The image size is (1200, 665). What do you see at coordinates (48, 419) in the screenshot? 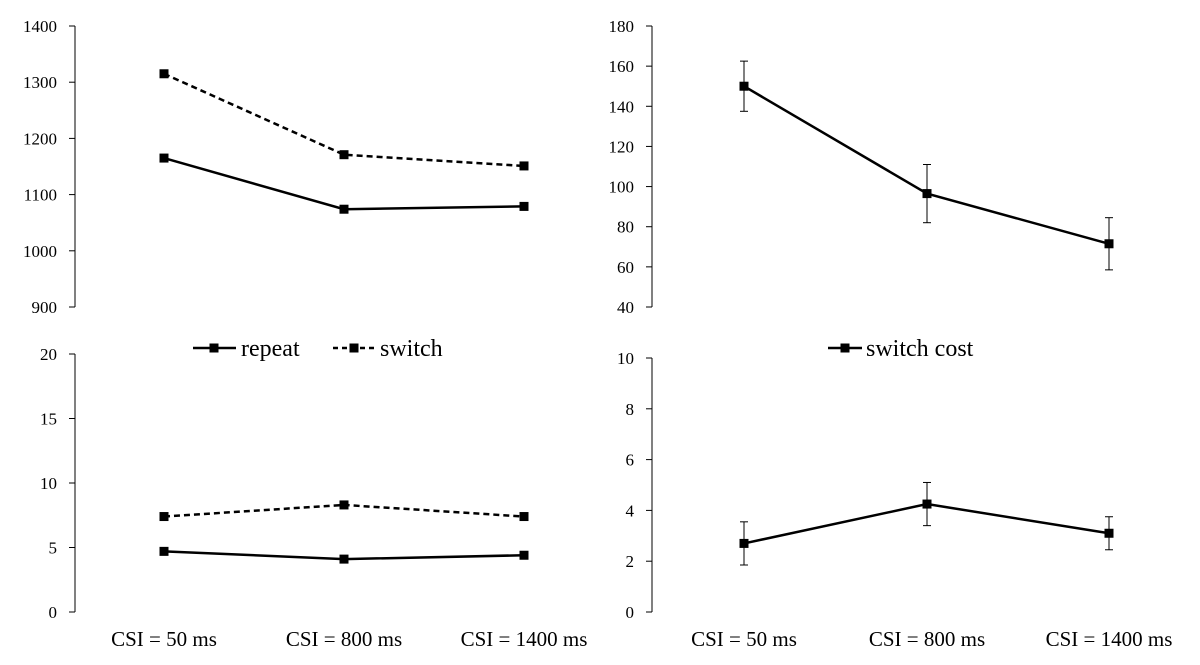
I see `y-tick-label: 15` at bounding box center [48, 419].